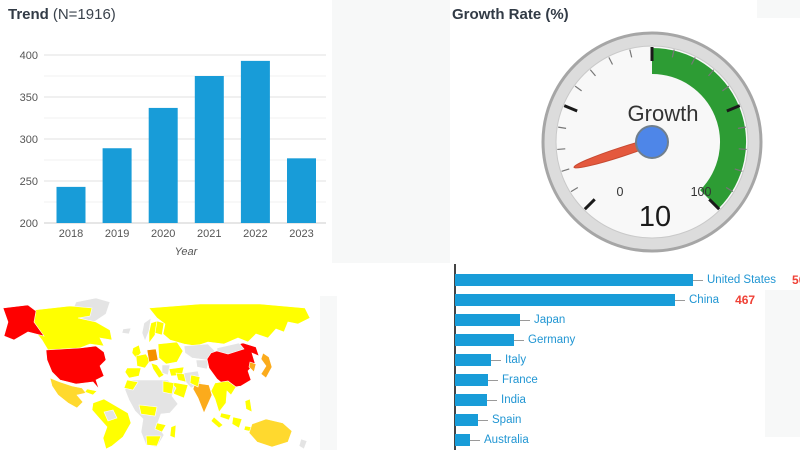 The height and width of the screenshot is (450, 800). What do you see at coordinates (166, 370) in the screenshot?
I see `map-region-balkans` at bounding box center [166, 370].